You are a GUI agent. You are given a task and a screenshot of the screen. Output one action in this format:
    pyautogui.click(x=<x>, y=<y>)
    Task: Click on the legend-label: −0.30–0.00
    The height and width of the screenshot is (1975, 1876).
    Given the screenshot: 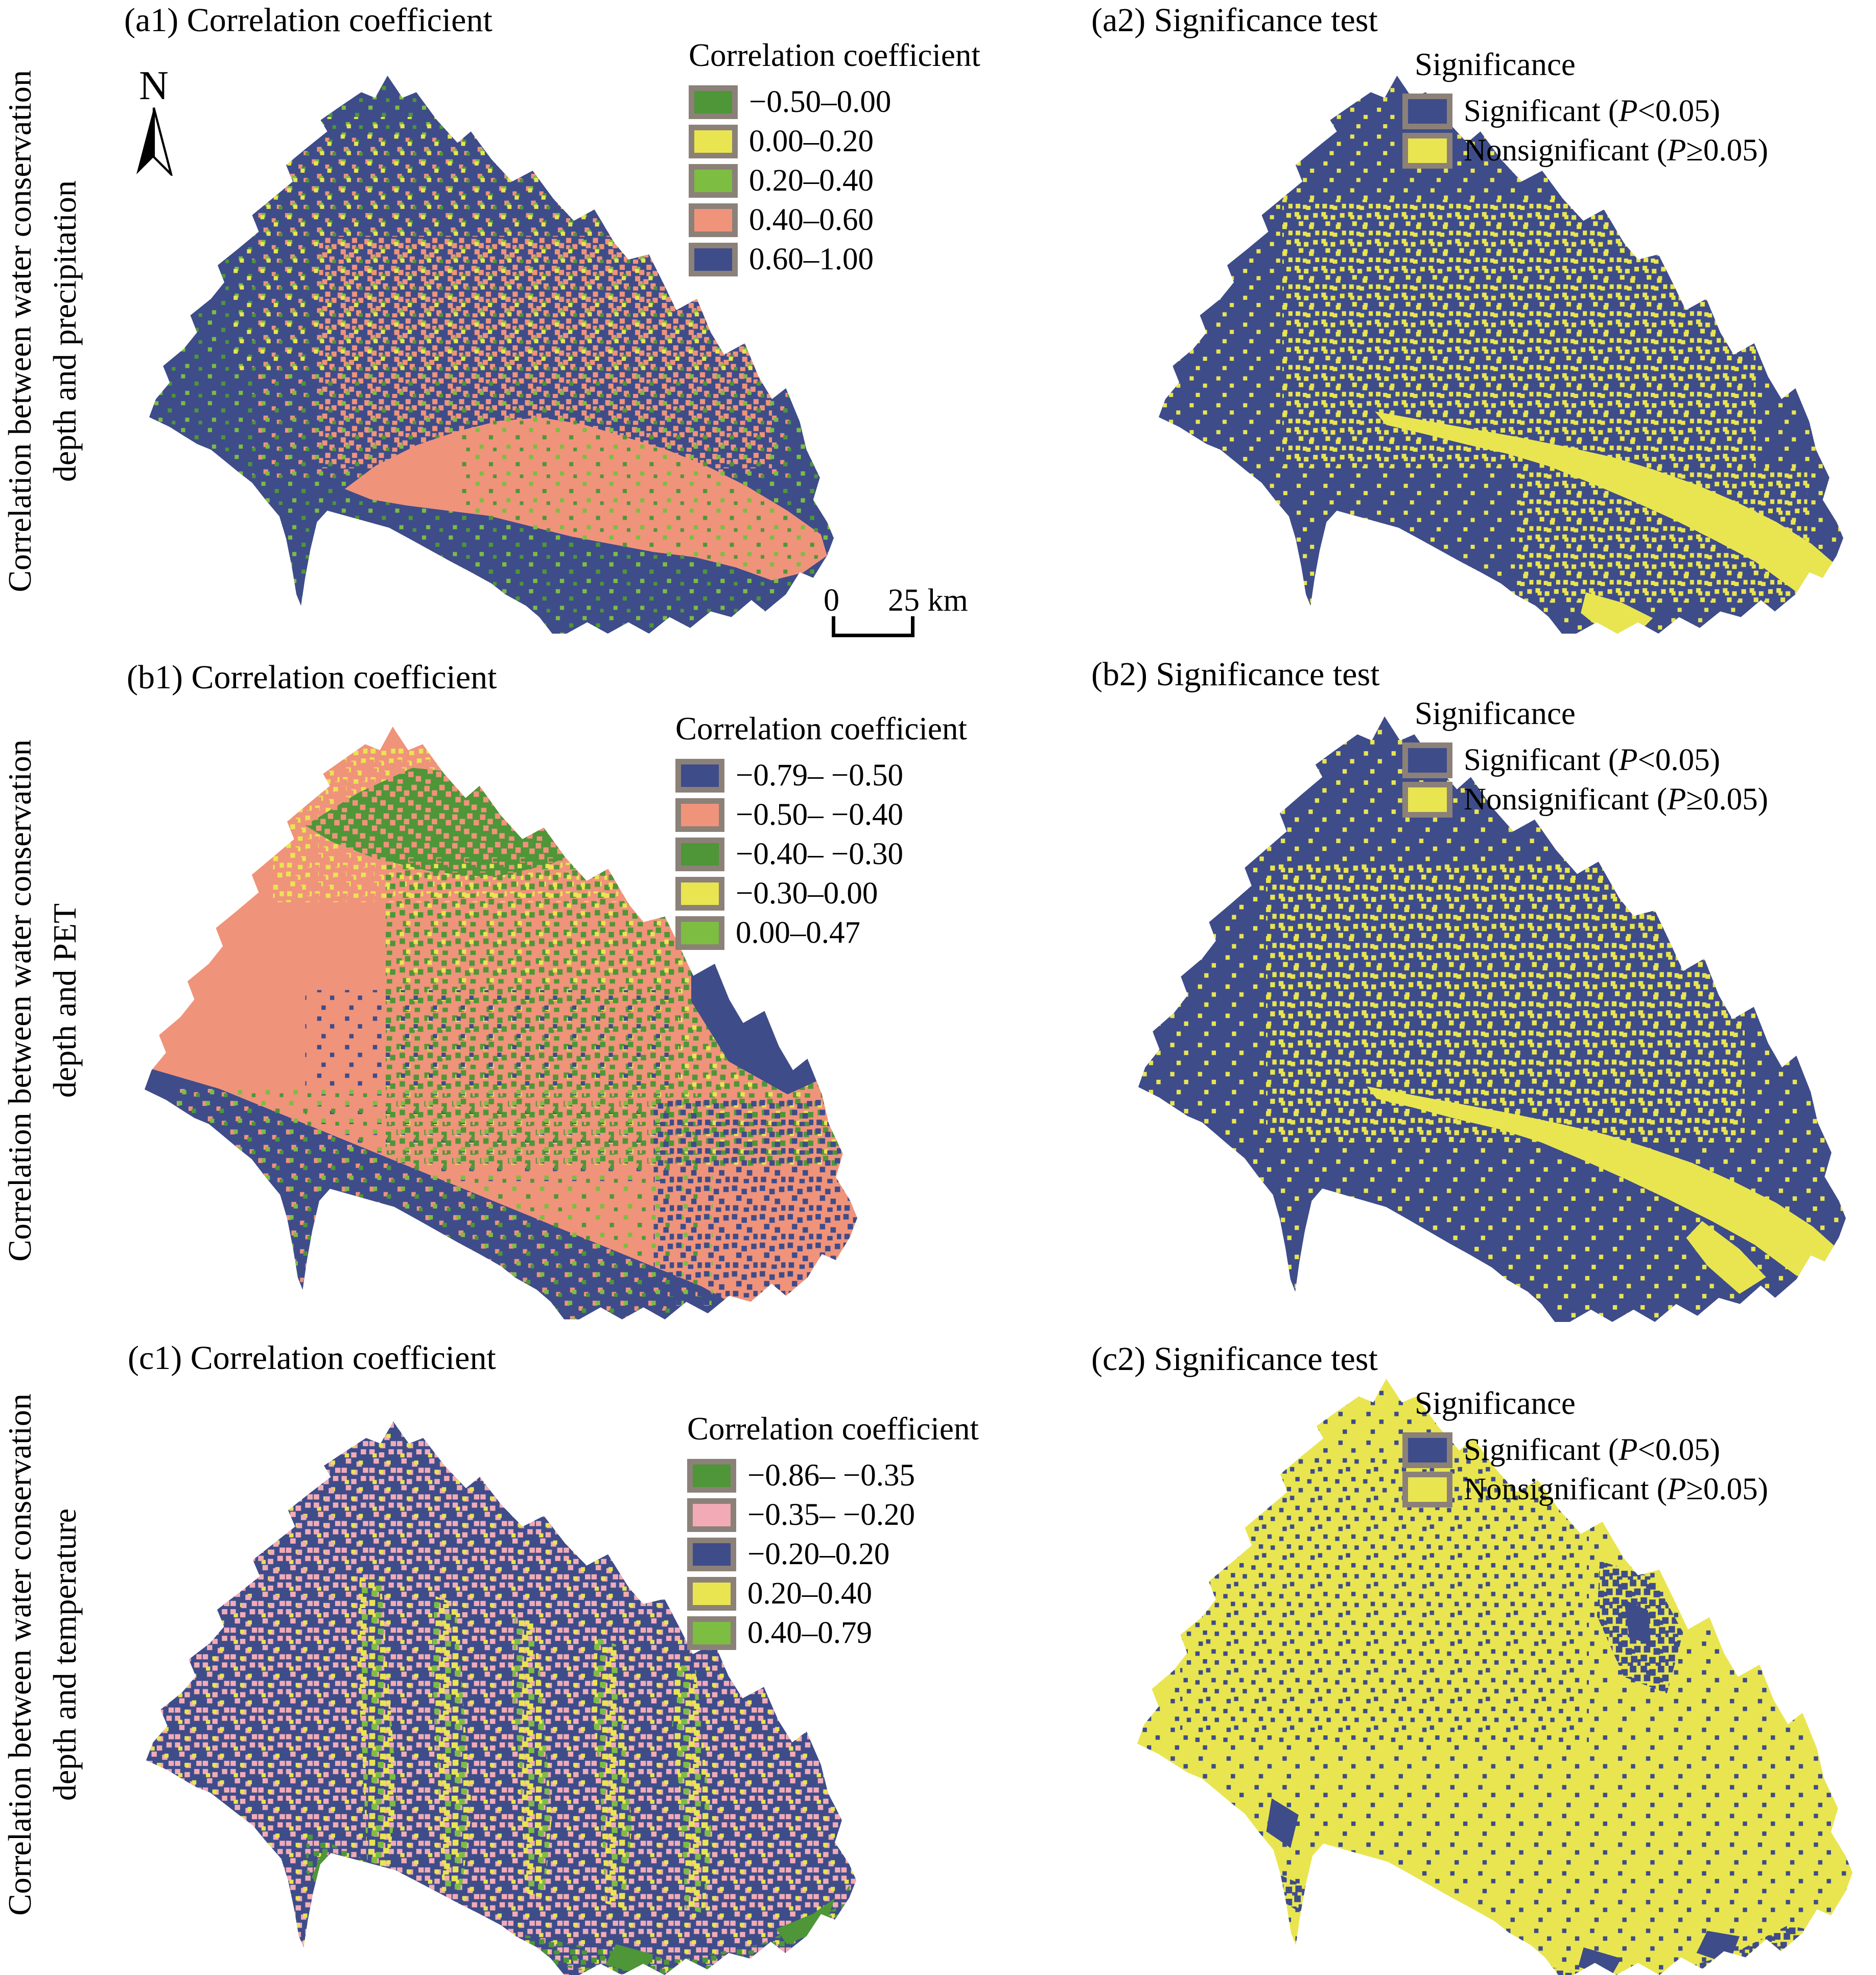 What is the action you would take?
    pyautogui.click(x=807, y=894)
    